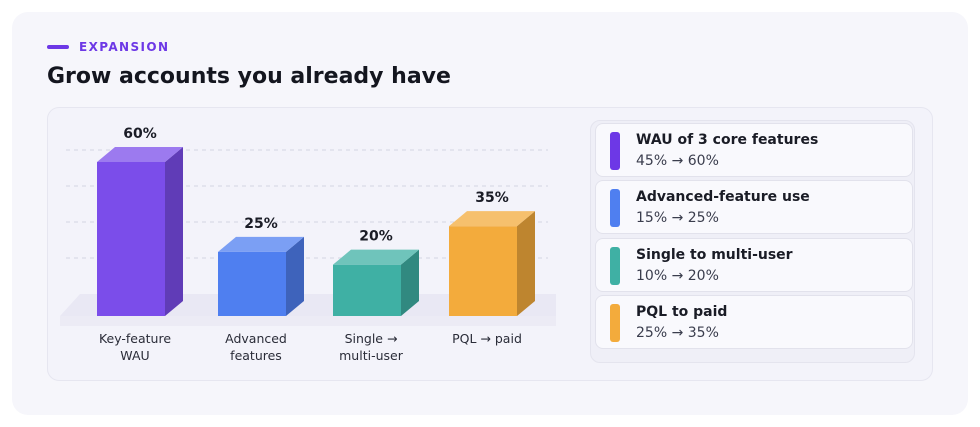 This screenshot has height=427, width=980. What do you see at coordinates (308, 305) in the screenshot?
I see `chart-platform-top` at bounding box center [308, 305].